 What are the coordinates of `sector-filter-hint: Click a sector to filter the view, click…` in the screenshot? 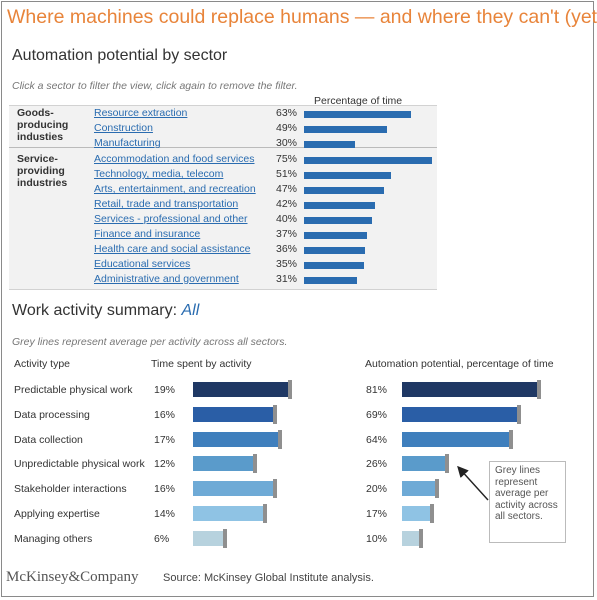 It's located at (155, 86).